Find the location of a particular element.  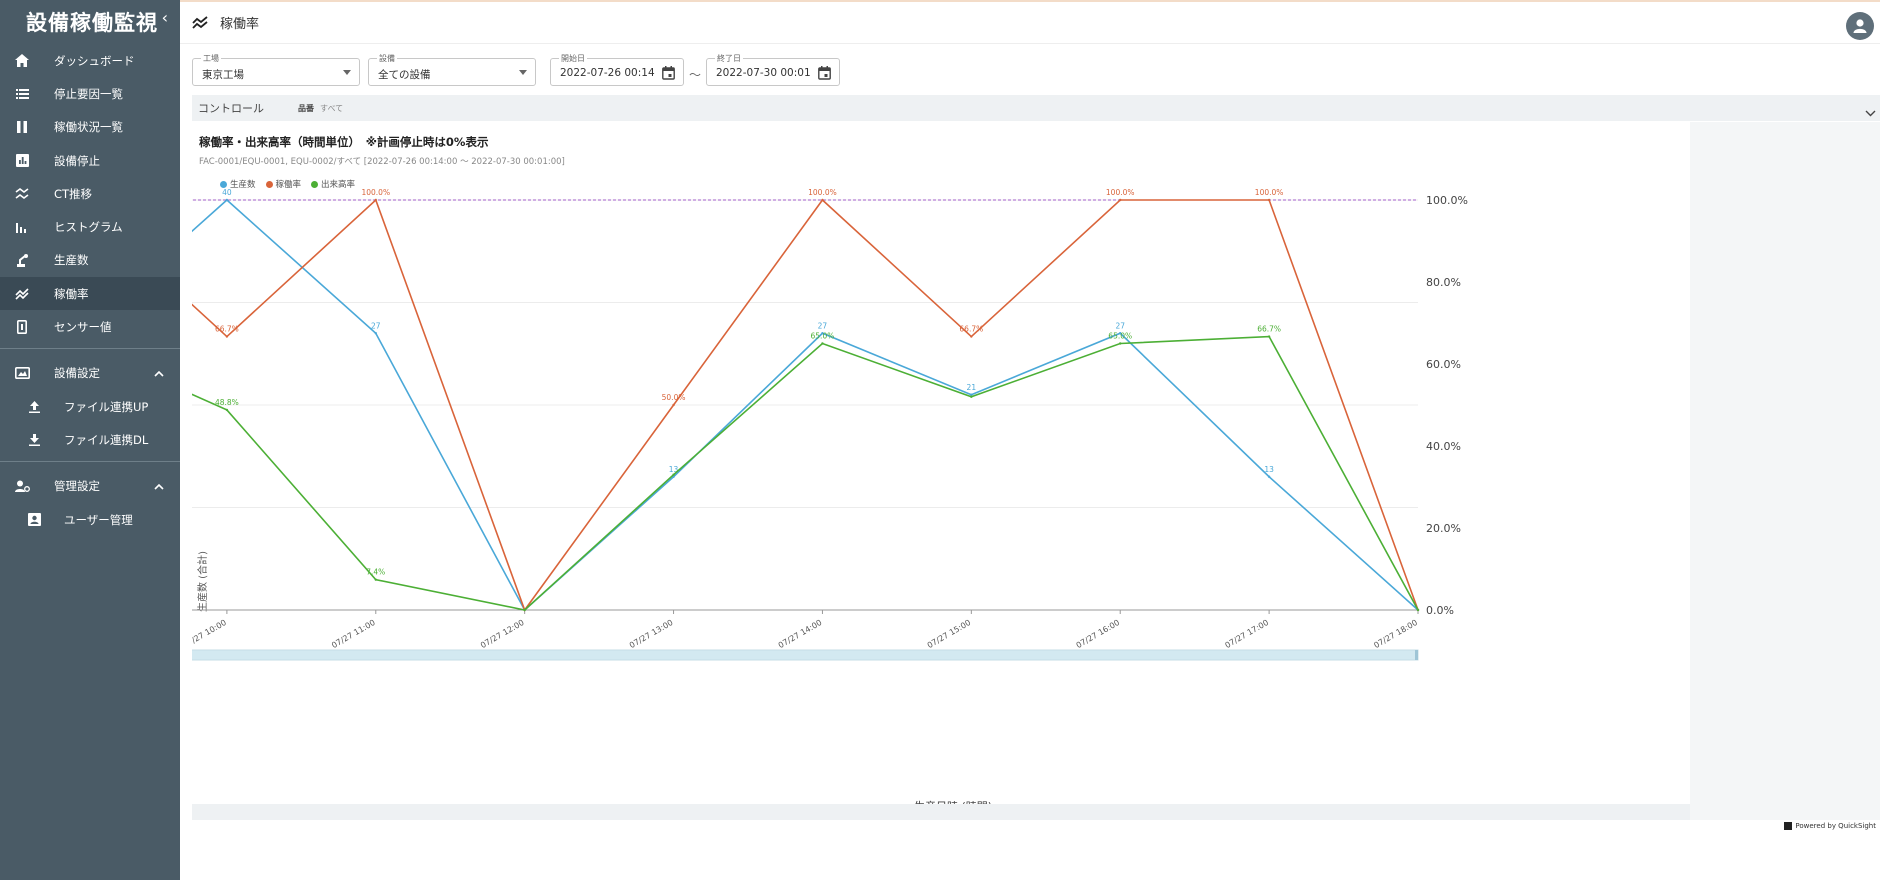

end-date-value: 2022-07-30 00:01 is located at coordinates (763, 73).